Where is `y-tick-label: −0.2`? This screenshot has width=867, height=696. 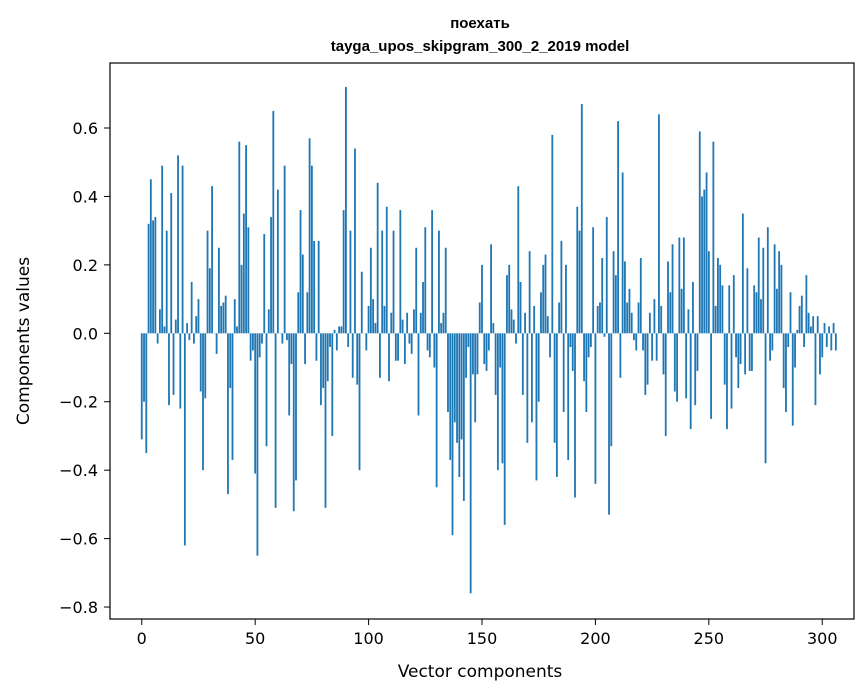 y-tick-label: −0.2 is located at coordinates (78, 402).